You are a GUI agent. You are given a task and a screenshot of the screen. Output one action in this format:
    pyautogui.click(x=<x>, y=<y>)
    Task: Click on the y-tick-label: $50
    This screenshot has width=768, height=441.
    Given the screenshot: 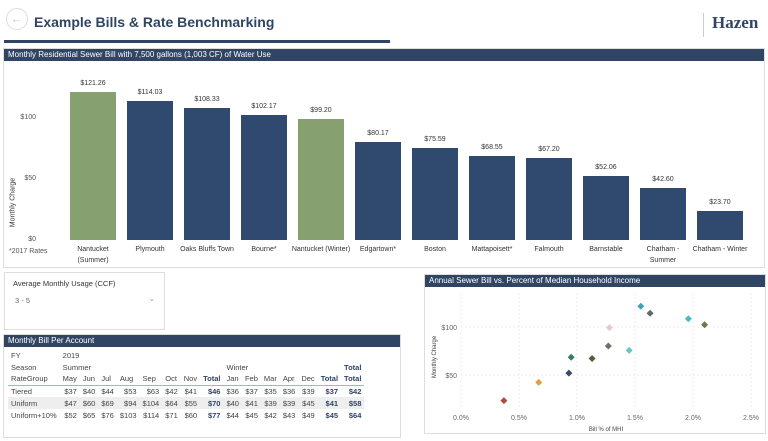 What is the action you would take?
    pyautogui.click(x=451, y=376)
    